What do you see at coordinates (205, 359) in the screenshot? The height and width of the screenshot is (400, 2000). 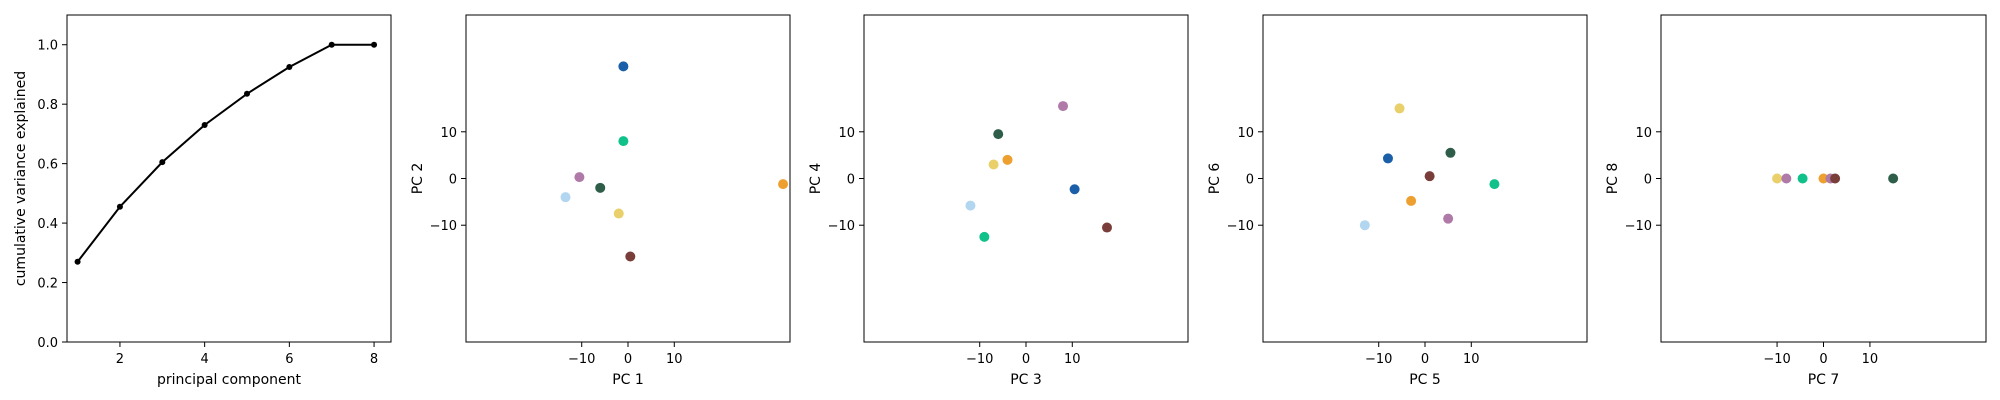 I see `x-tick-label: 4` at bounding box center [205, 359].